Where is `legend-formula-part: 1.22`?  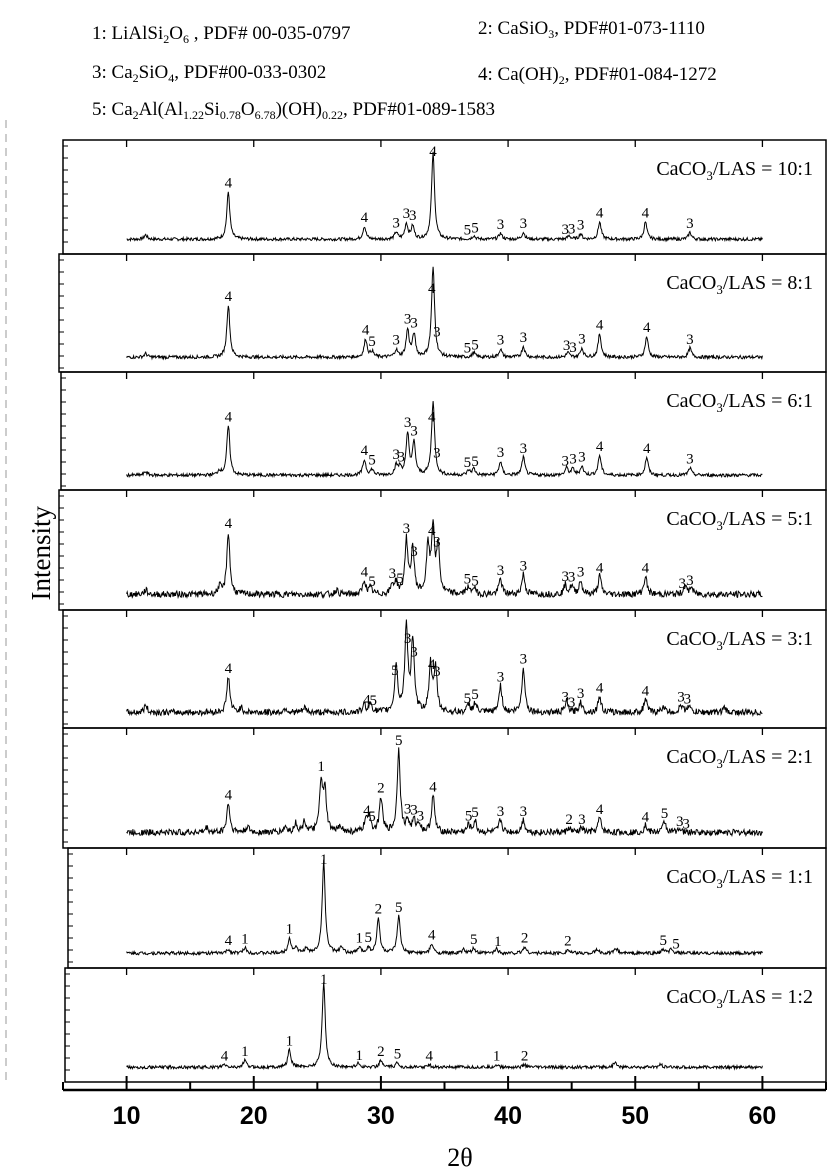 legend-formula-part: 1.22 is located at coordinates (193, 115).